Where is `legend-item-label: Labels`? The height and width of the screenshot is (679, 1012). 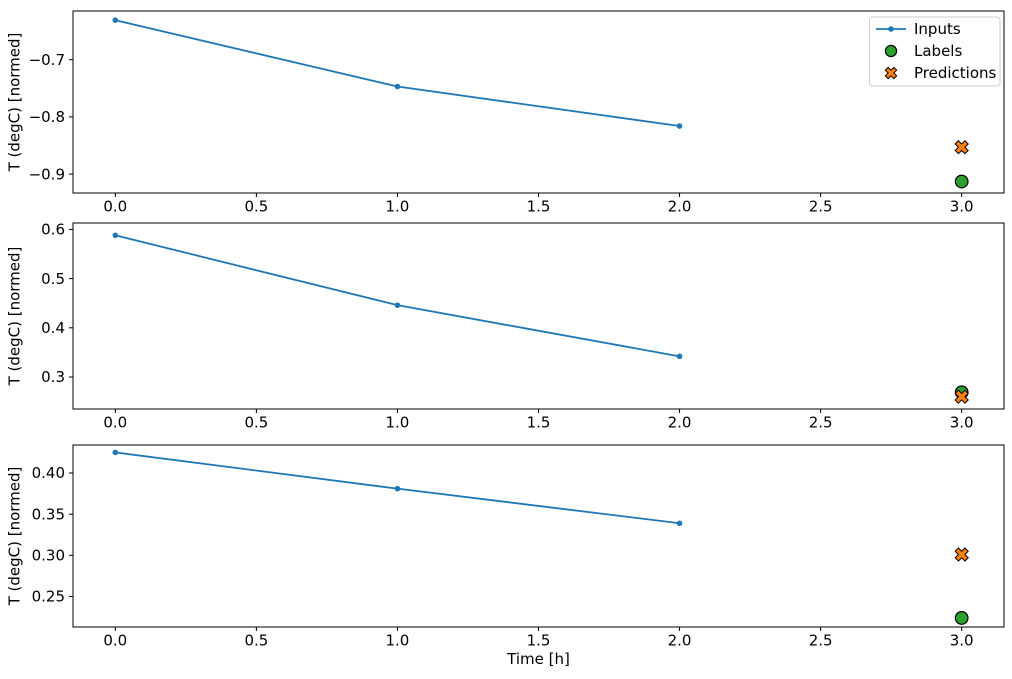
legend-item-label: Labels is located at coordinates (938, 51).